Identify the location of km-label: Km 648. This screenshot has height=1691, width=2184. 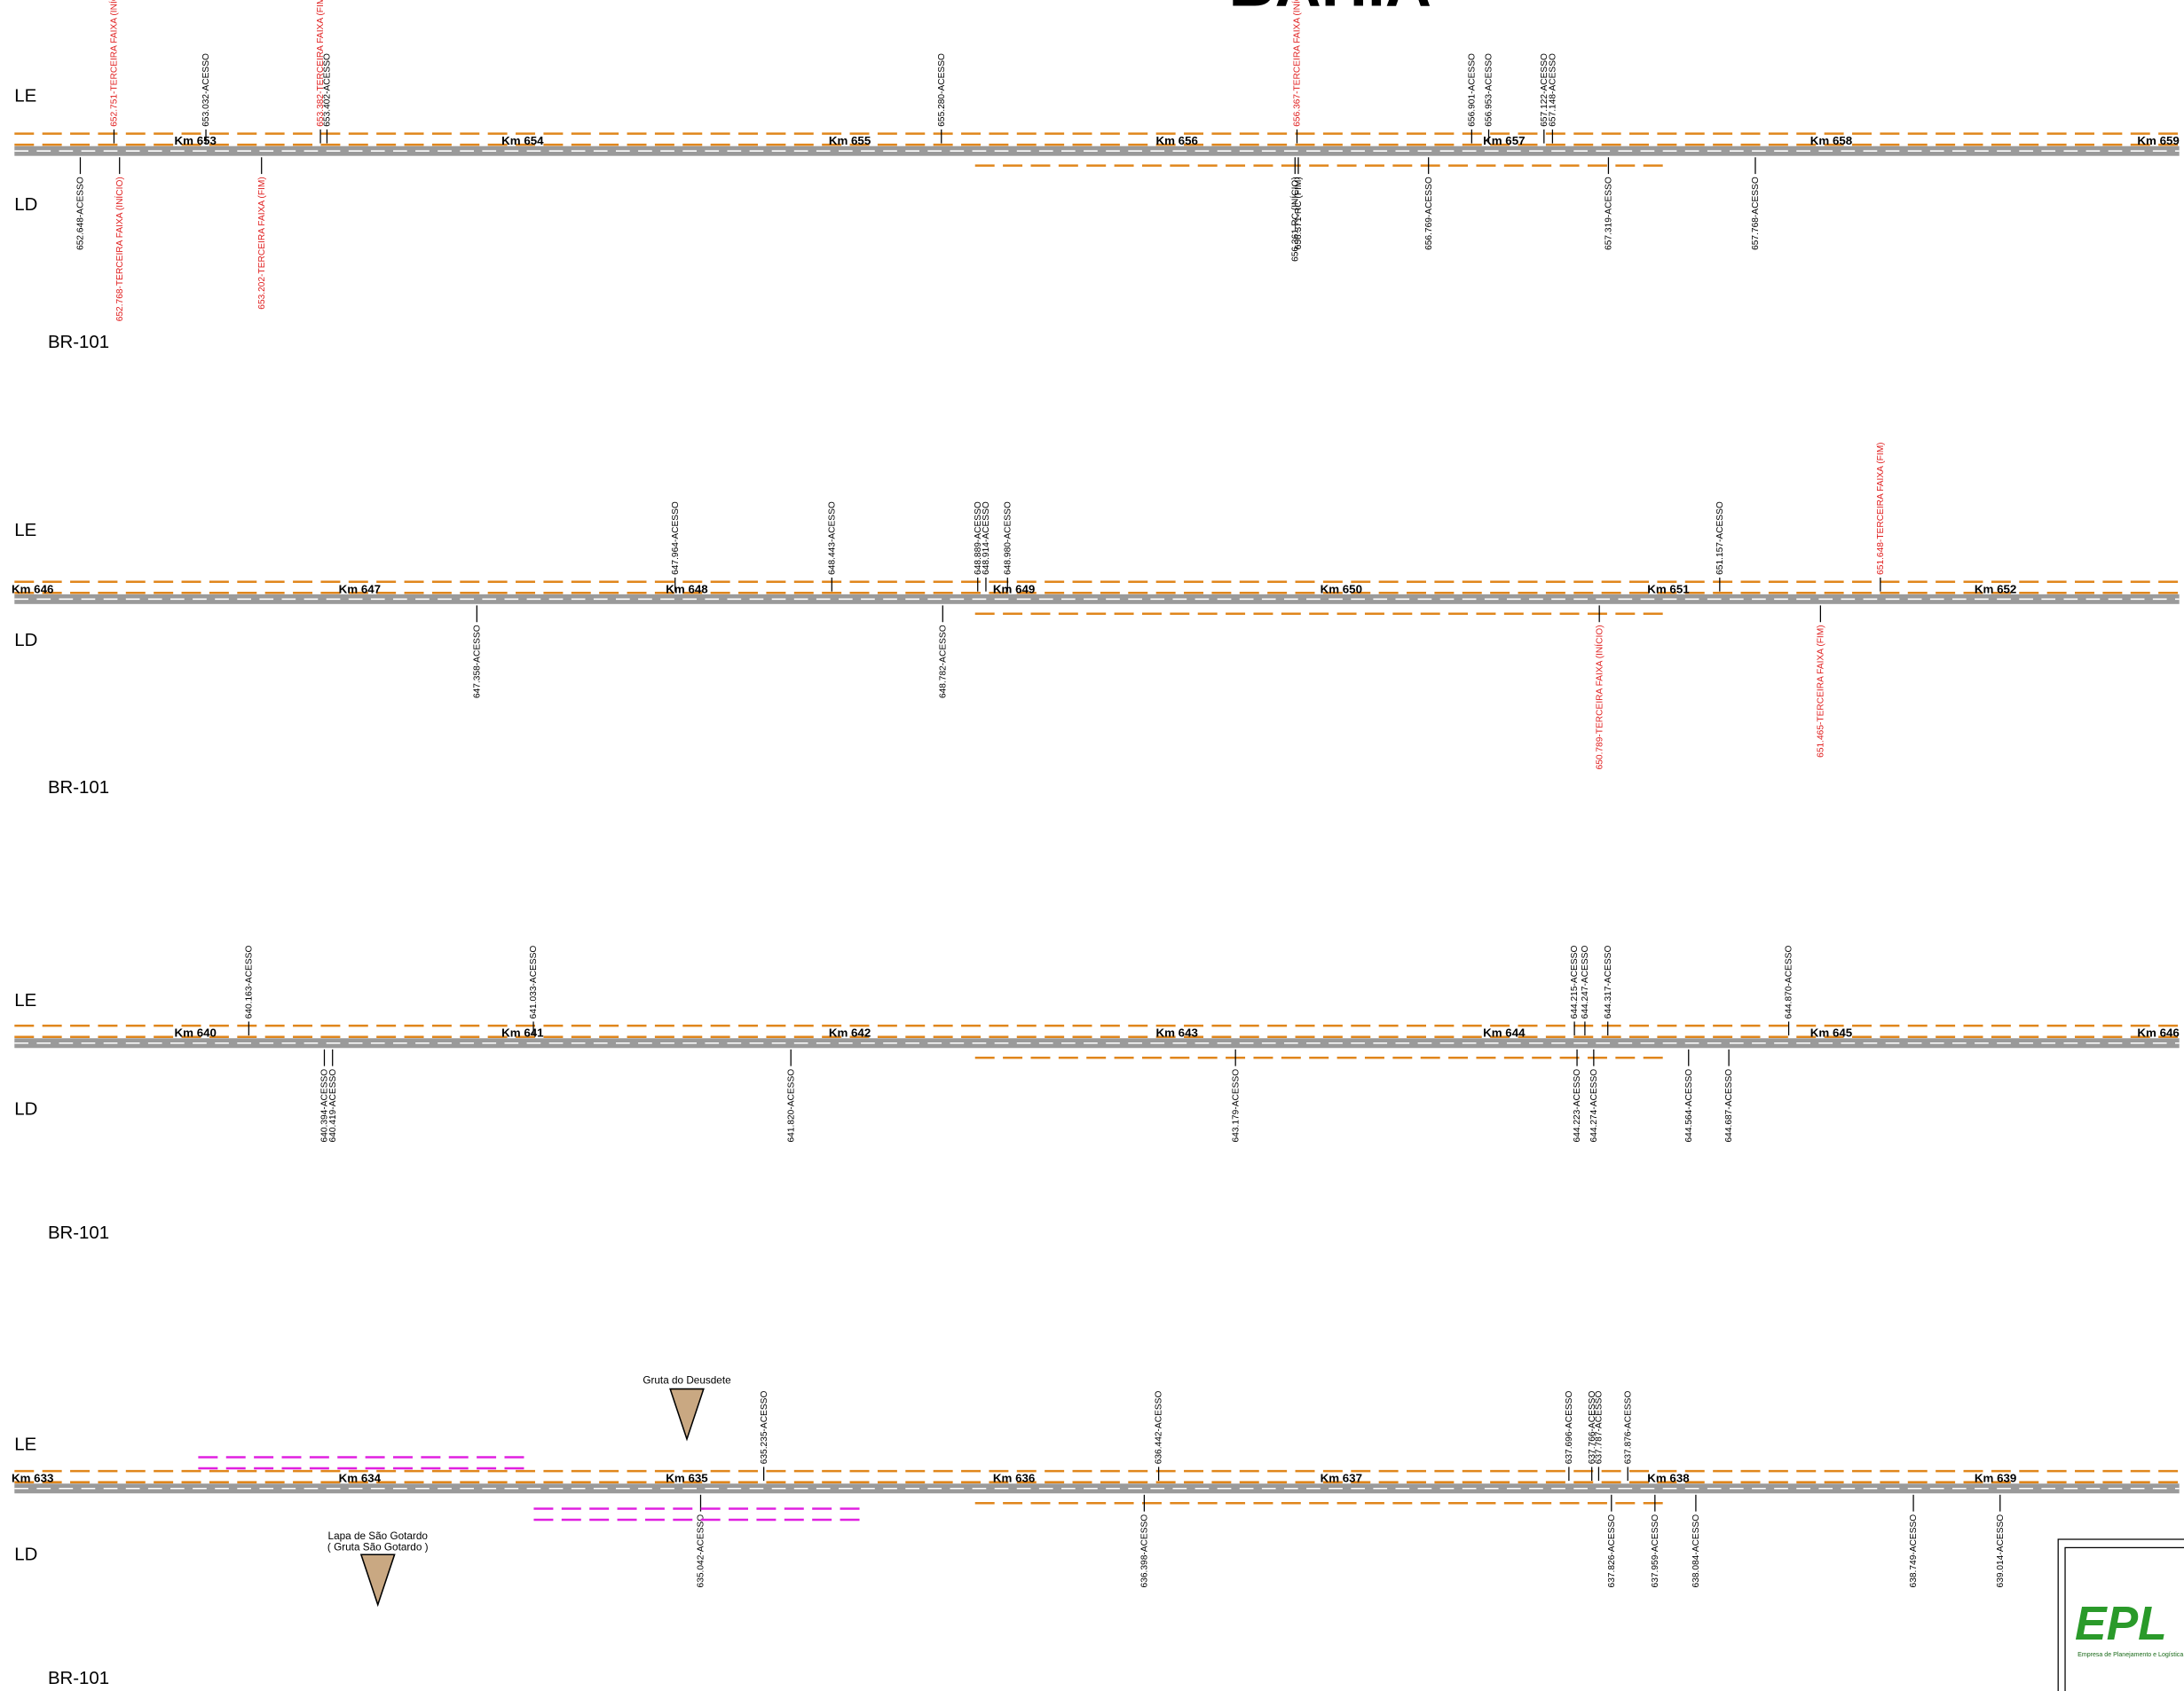
(686, 589).